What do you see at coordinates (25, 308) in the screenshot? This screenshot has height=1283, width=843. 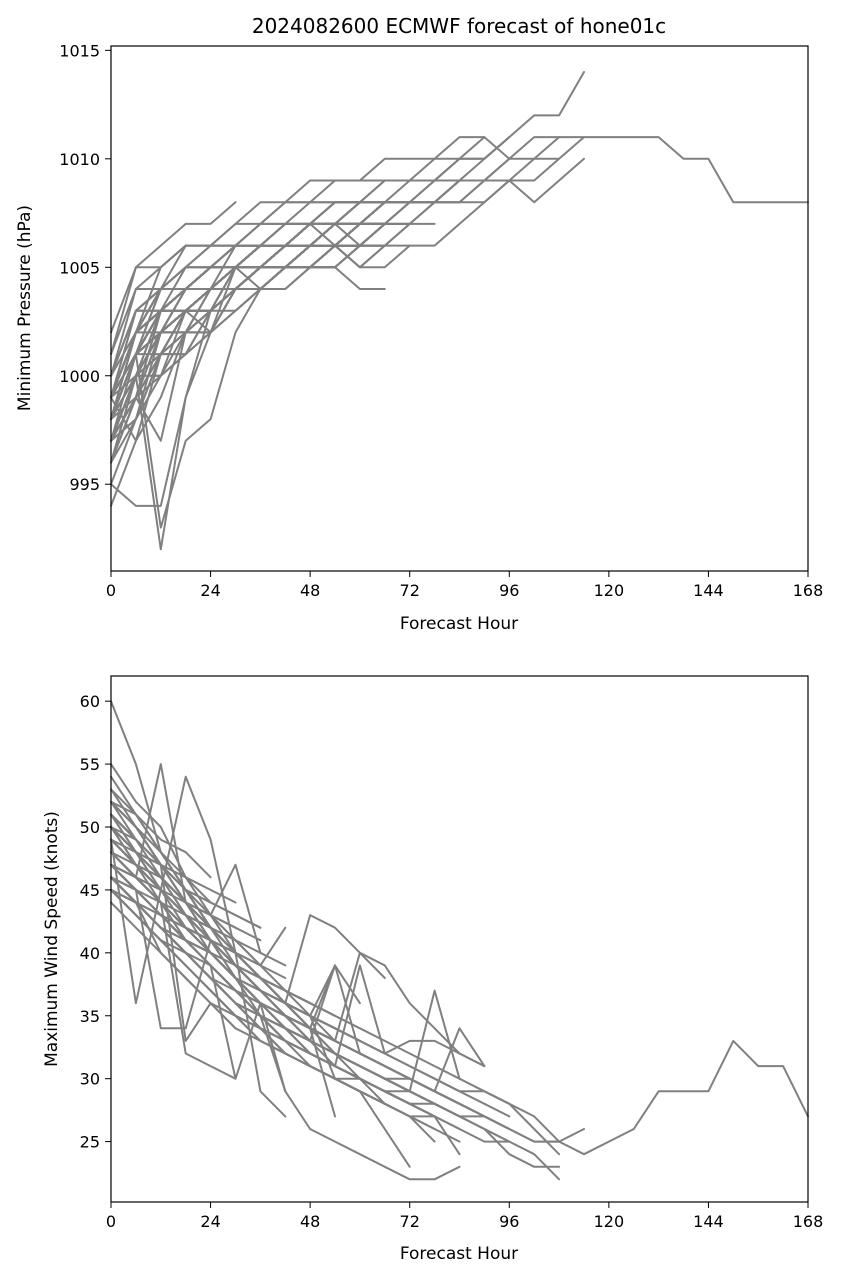 I see `pressure-y-axis-label: Minimum Pressure (hPa)` at bounding box center [25, 308].